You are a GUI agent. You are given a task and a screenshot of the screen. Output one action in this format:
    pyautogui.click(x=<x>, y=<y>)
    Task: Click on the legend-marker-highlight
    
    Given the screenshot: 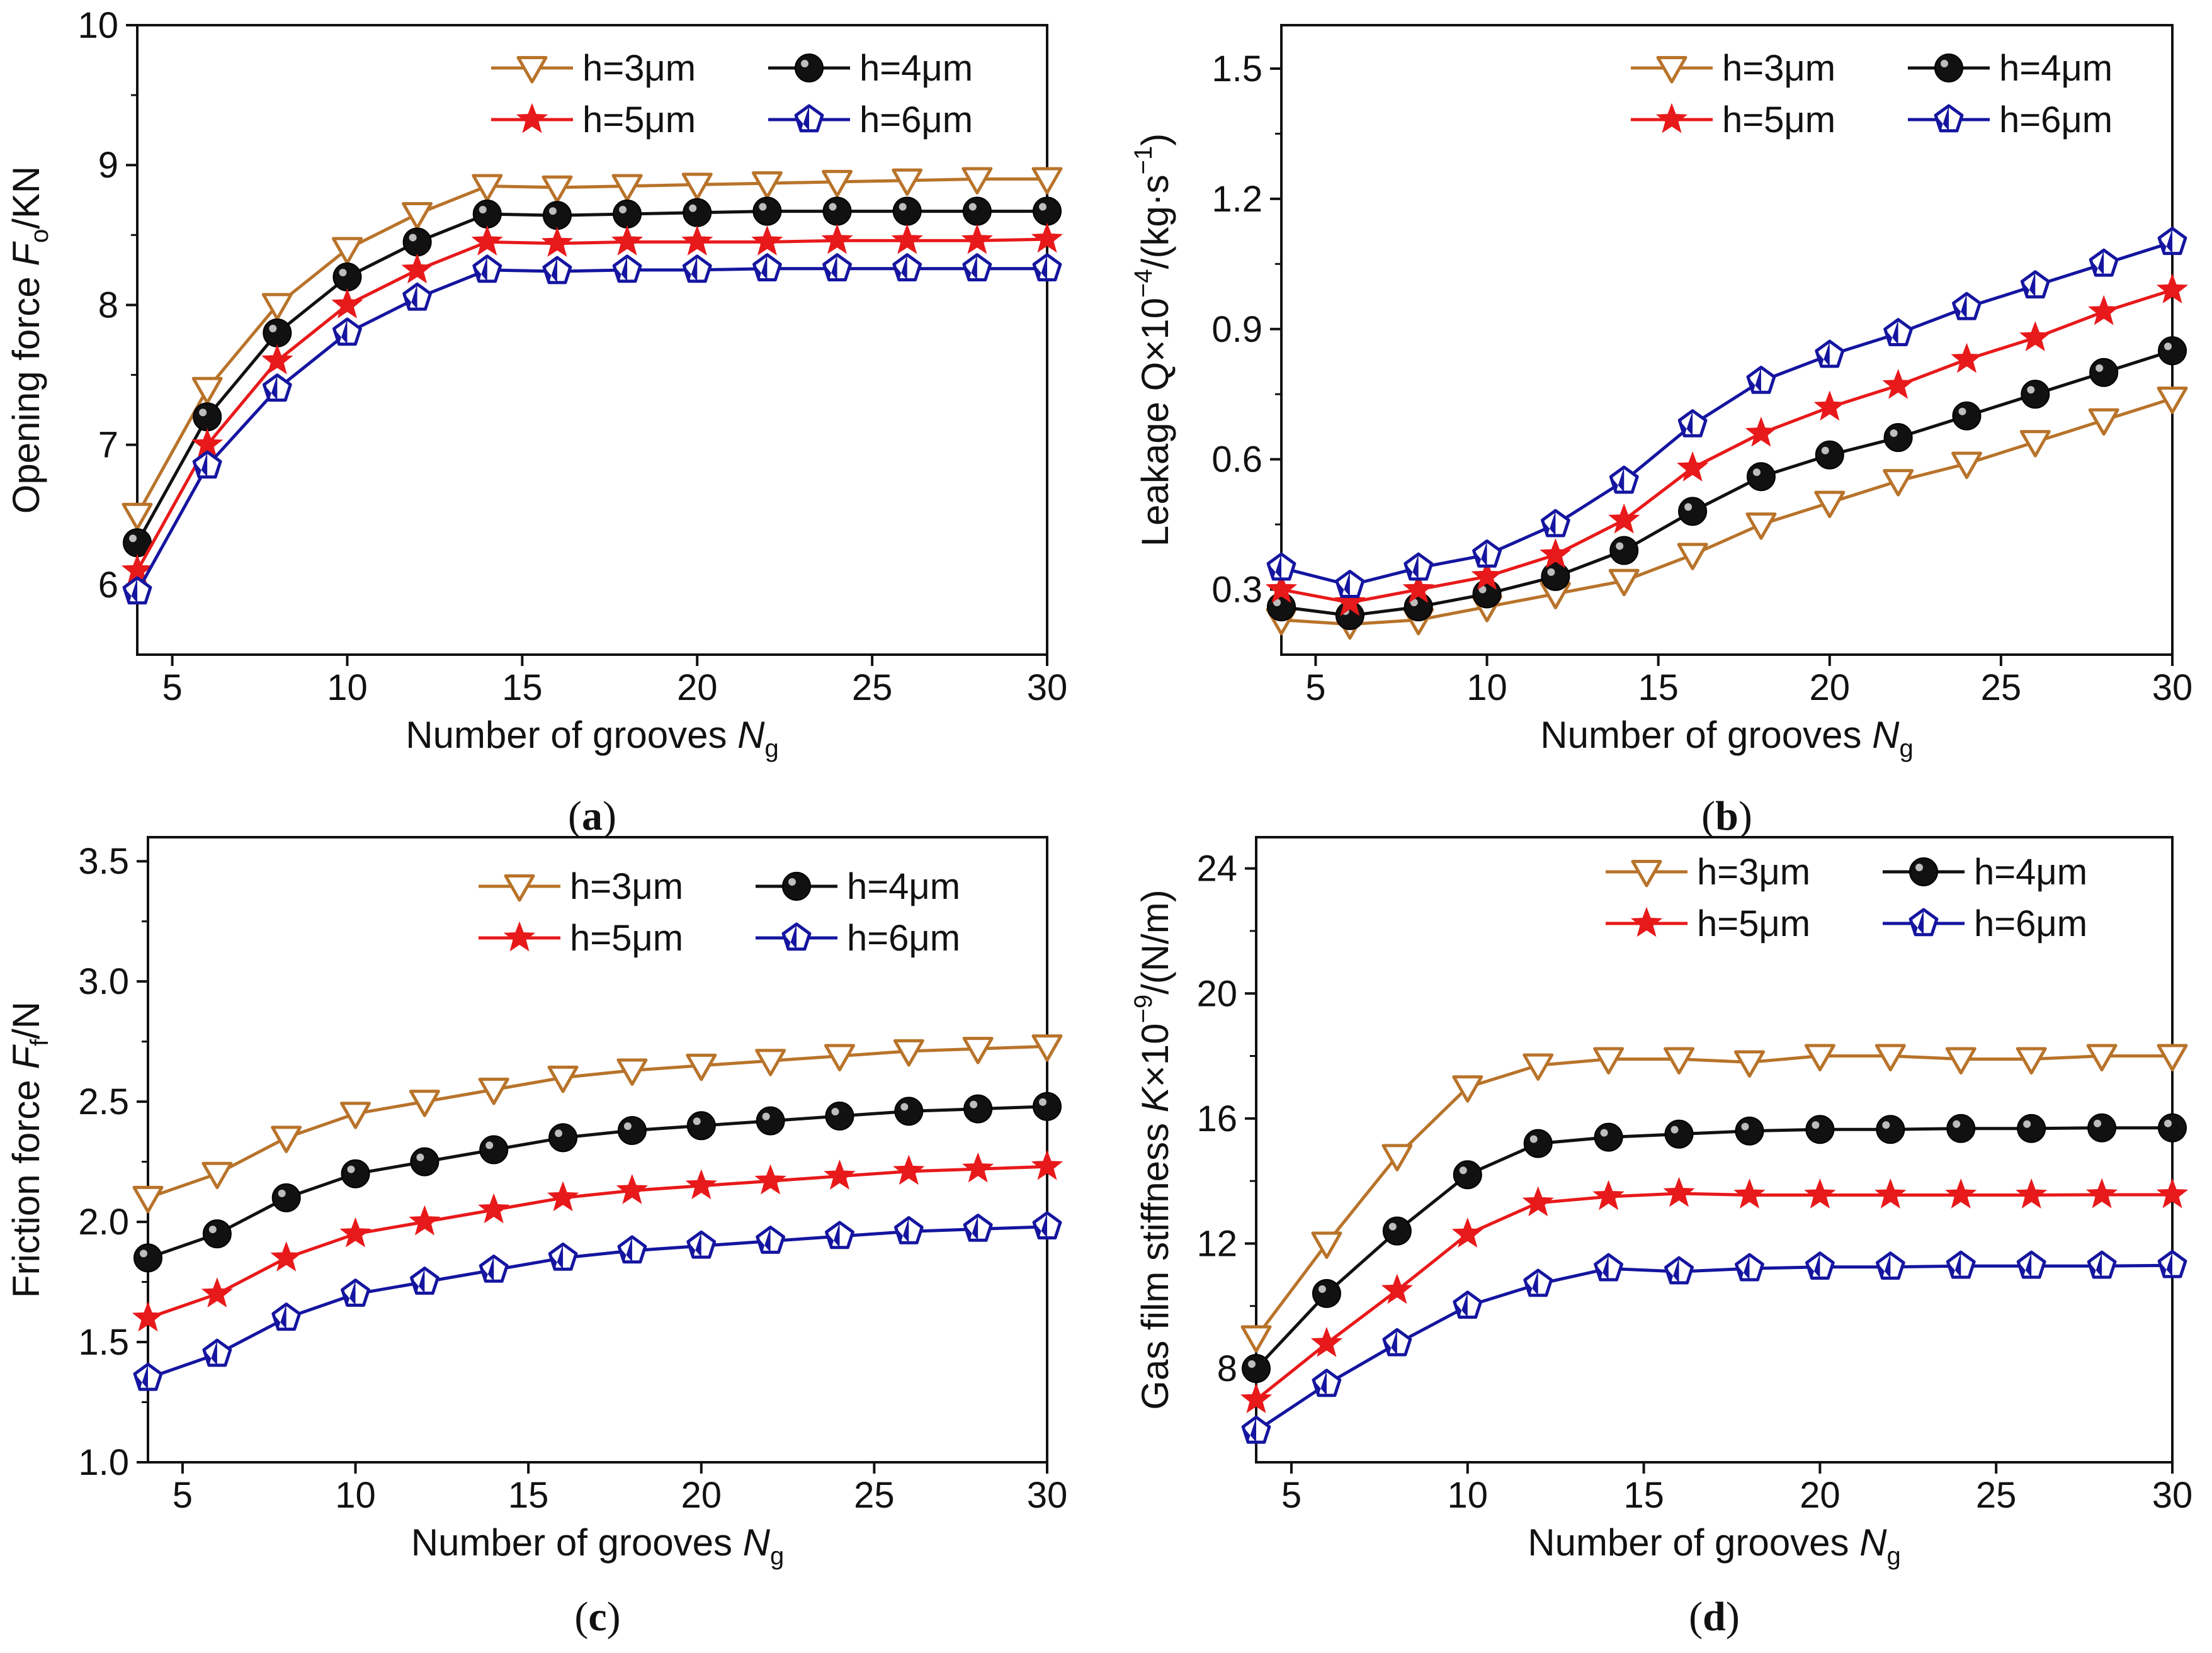 What is the action you would take?
    pyautogui.click(x=792, y=882)
    